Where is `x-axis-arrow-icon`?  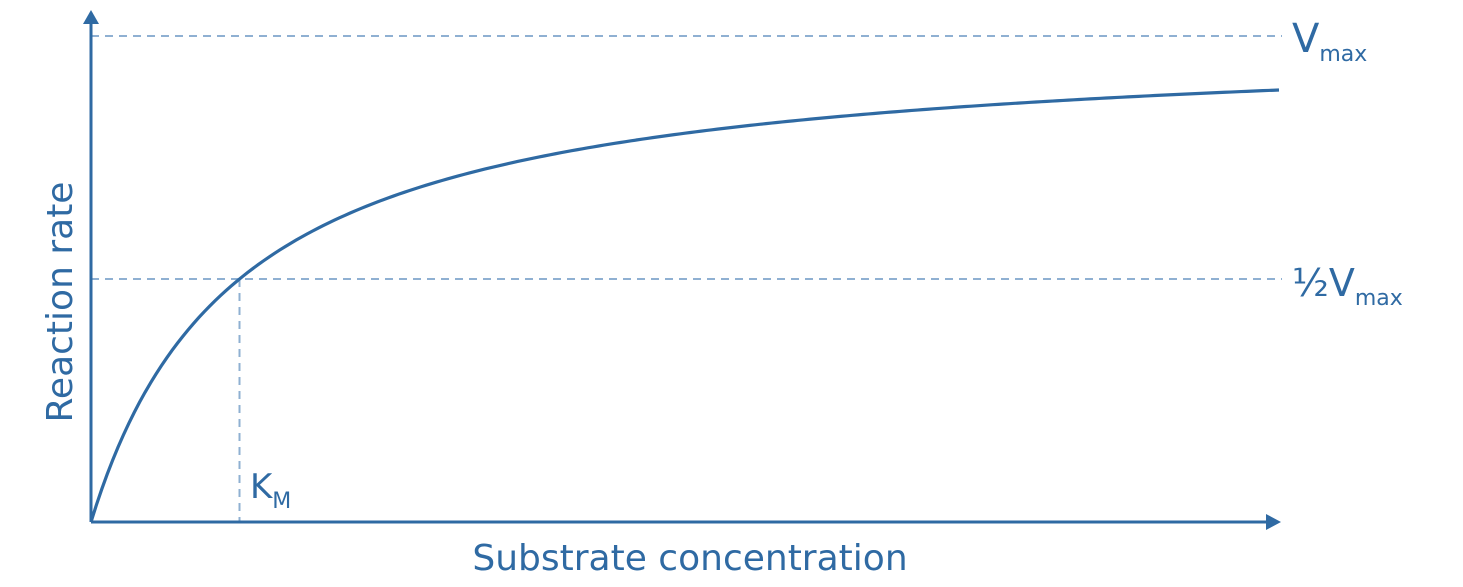
x-axis-arrow-icon is located at coordinates (1273, 522).